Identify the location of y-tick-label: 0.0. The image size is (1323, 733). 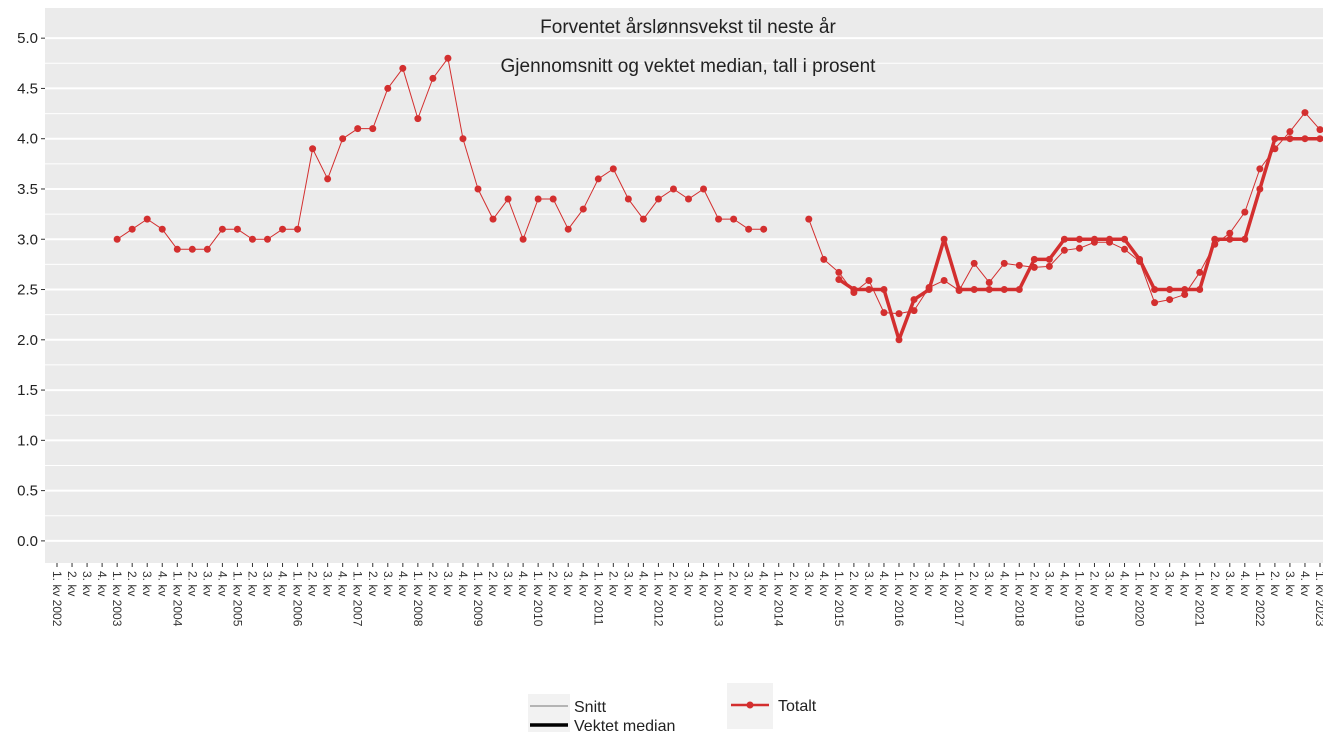
(27, 541).